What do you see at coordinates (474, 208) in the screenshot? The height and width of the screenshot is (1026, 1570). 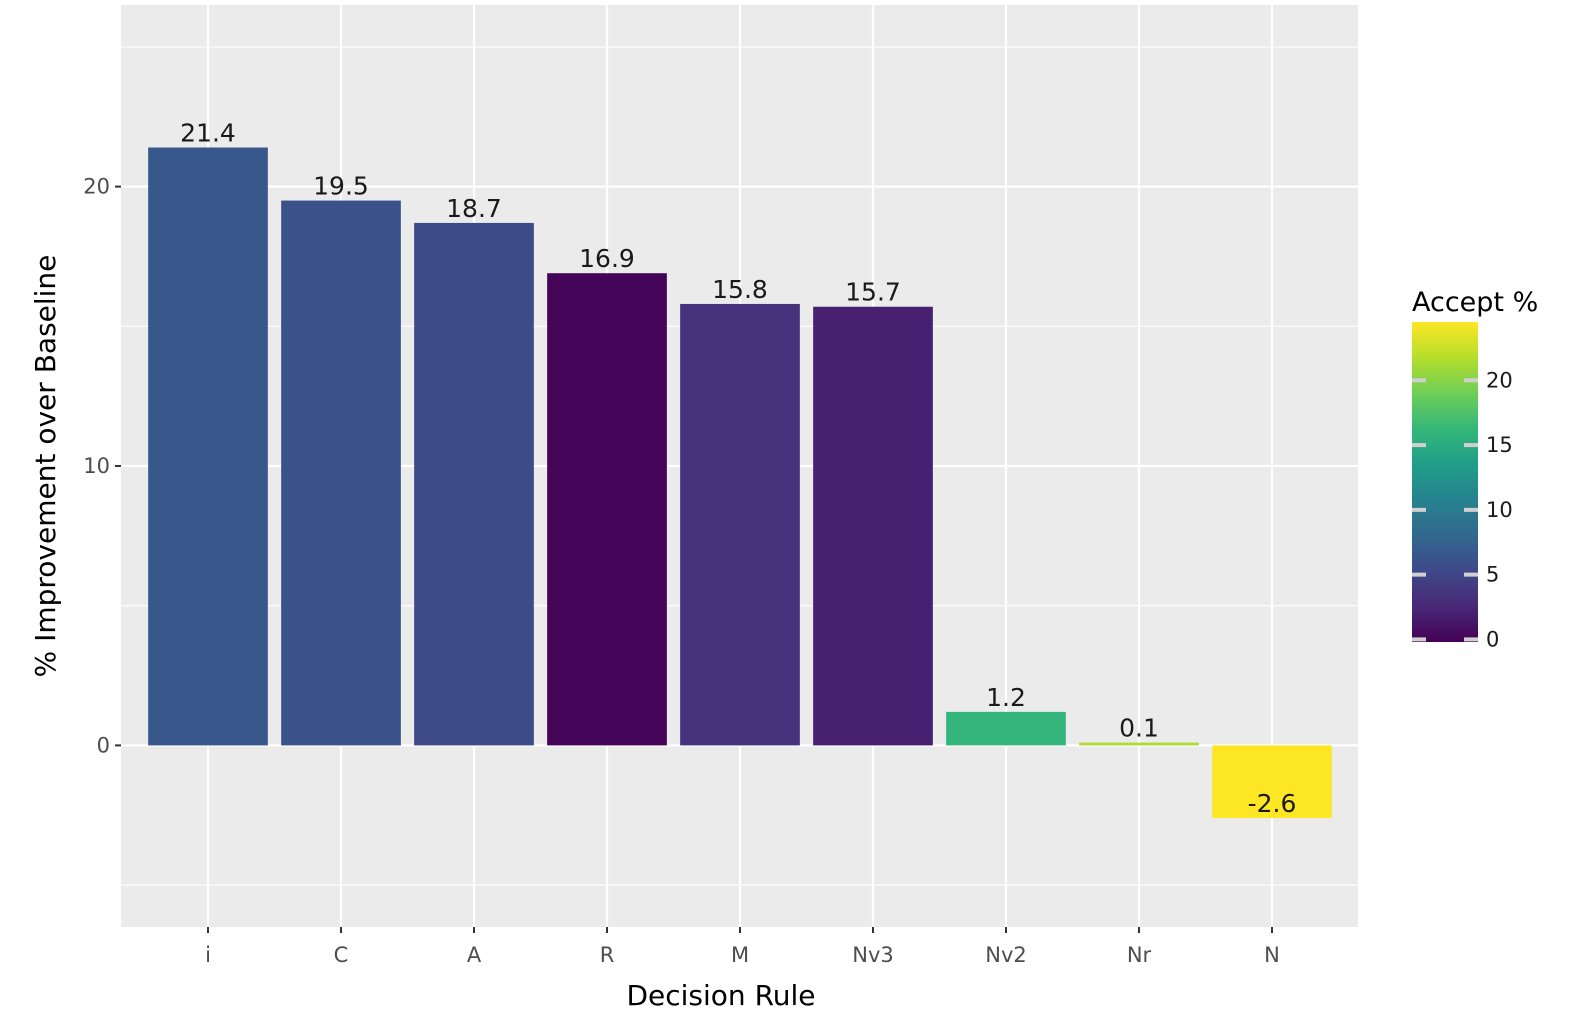 I see `data-label-A: 18.7` at bounding box center [474, 208].